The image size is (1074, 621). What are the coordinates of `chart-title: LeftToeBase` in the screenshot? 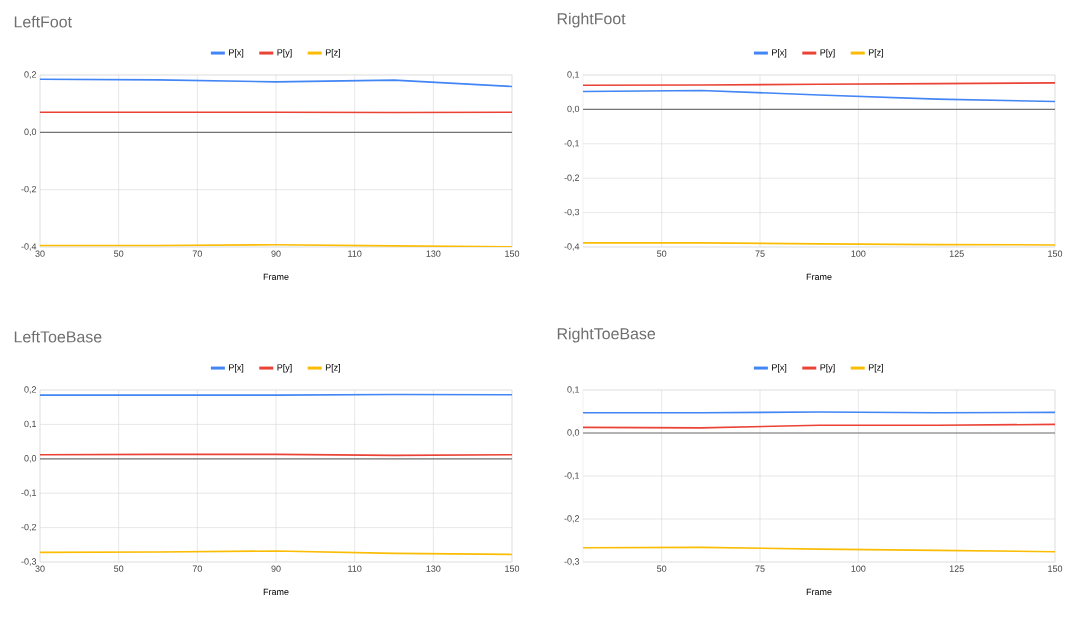 It's located at (58, 336).